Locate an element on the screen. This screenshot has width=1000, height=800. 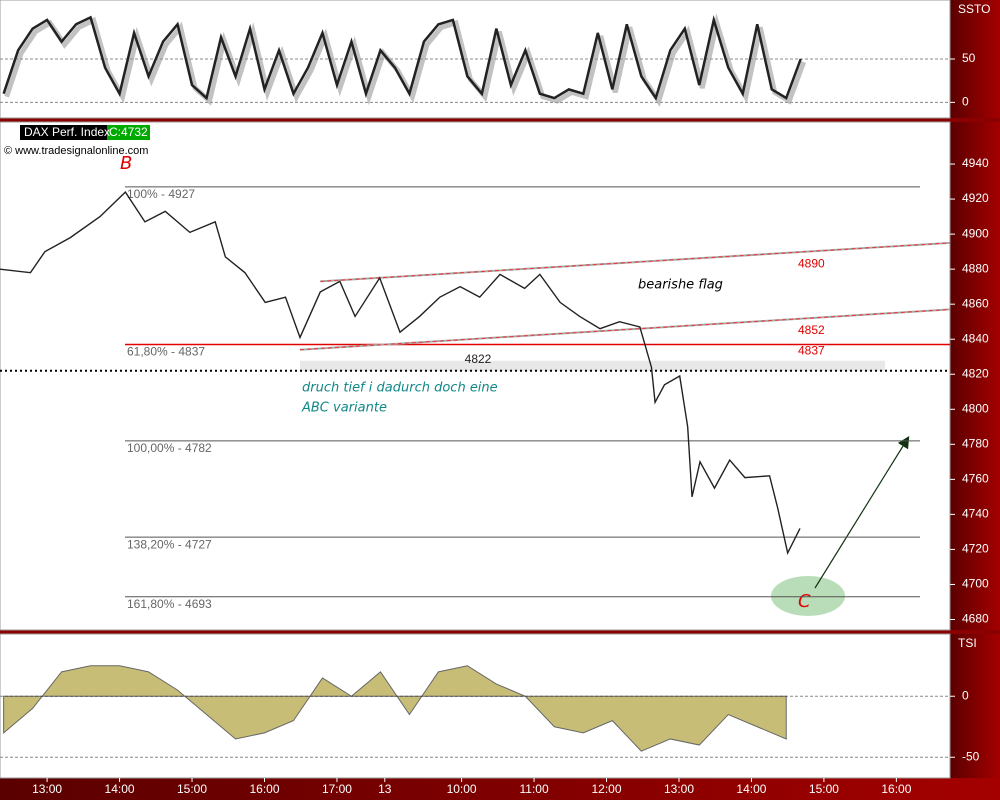
y-tick-label: 50 is located at coordinates (969, 58).